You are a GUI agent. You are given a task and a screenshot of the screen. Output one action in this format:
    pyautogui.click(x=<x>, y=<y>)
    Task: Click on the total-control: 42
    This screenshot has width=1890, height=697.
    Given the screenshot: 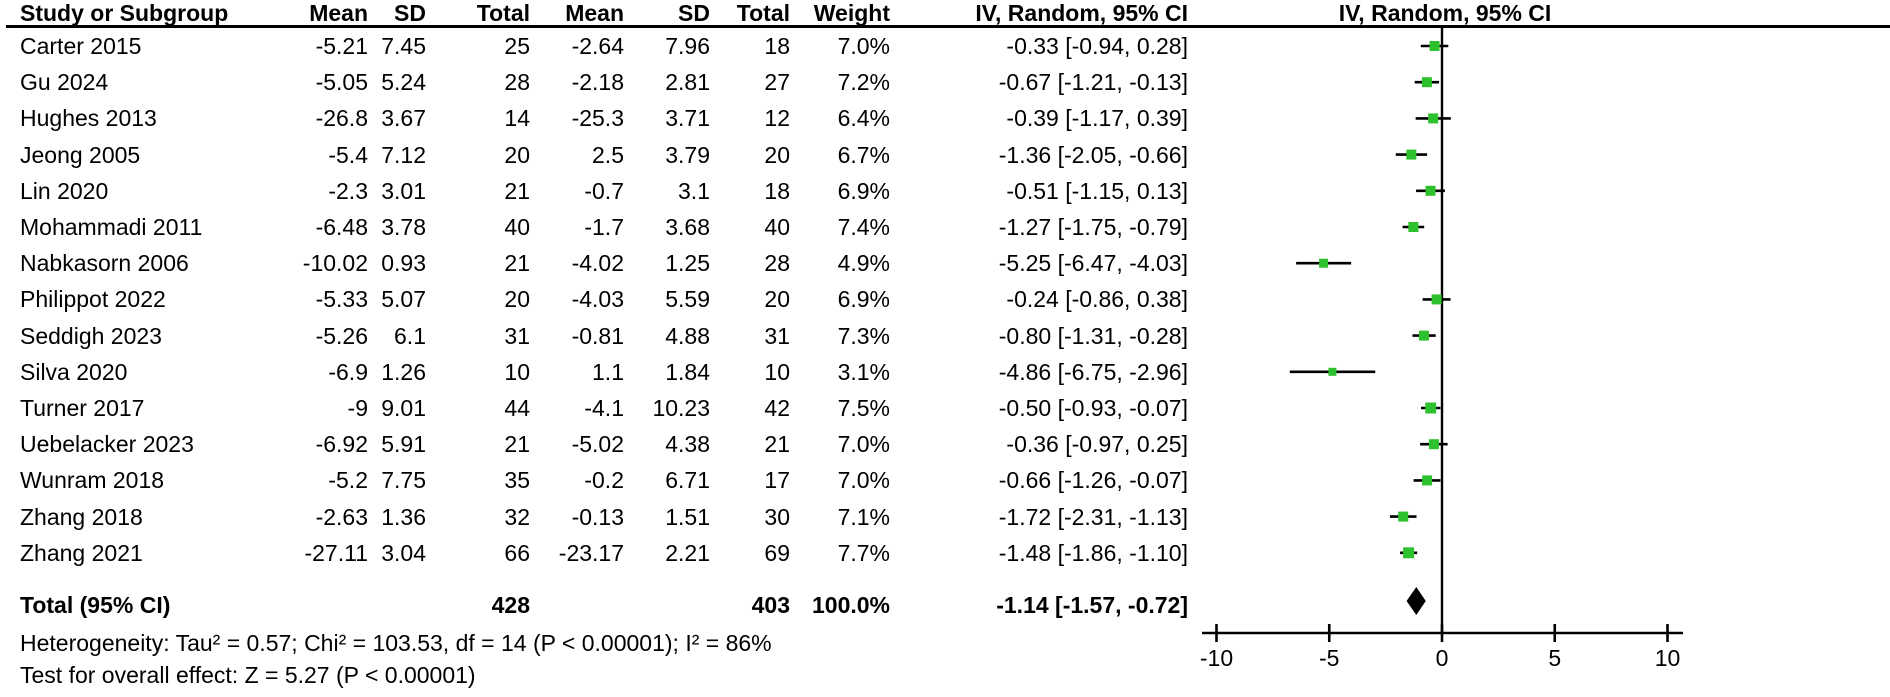 What is the action you would take?
    pyautogui.click(x=777, y=408)
    